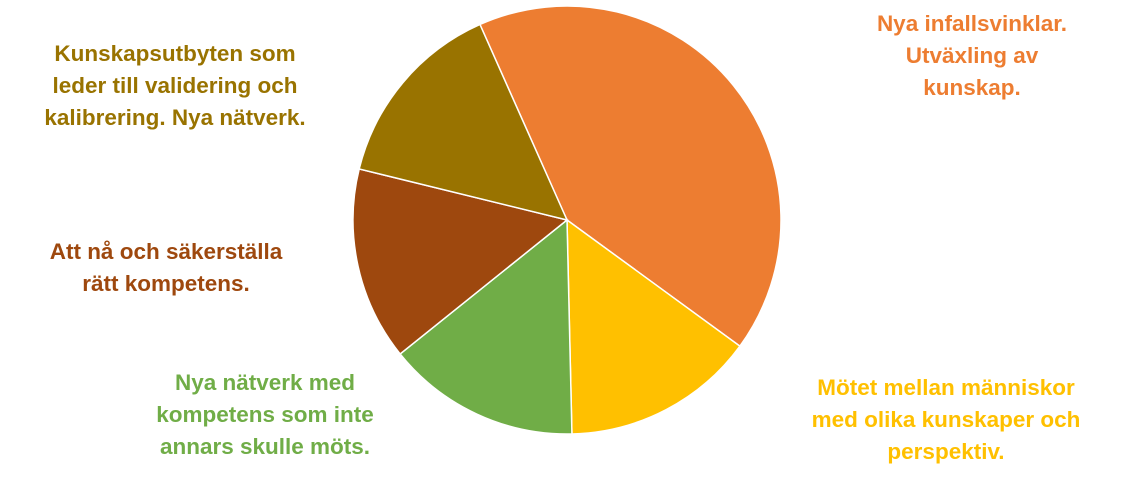 The height and width of the screenshot is (483, 1133). I want to click on slice-label-line: Utväxling av, so click(972, 55).